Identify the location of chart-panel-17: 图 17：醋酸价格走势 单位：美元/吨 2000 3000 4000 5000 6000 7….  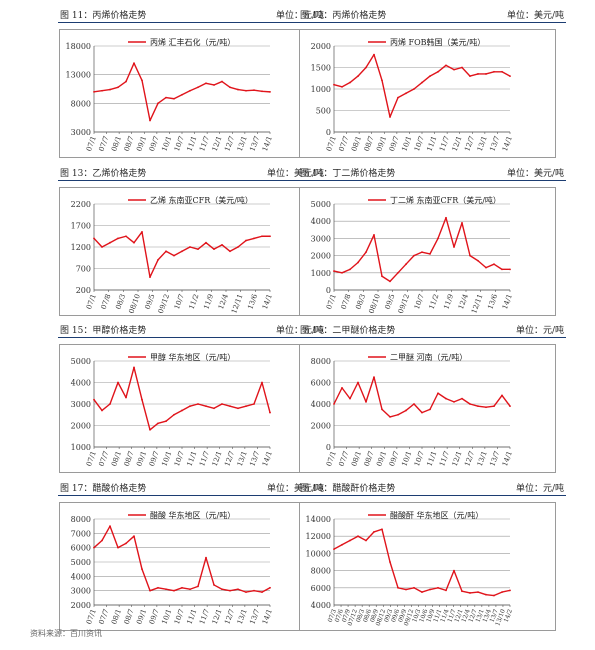
(192, 555).